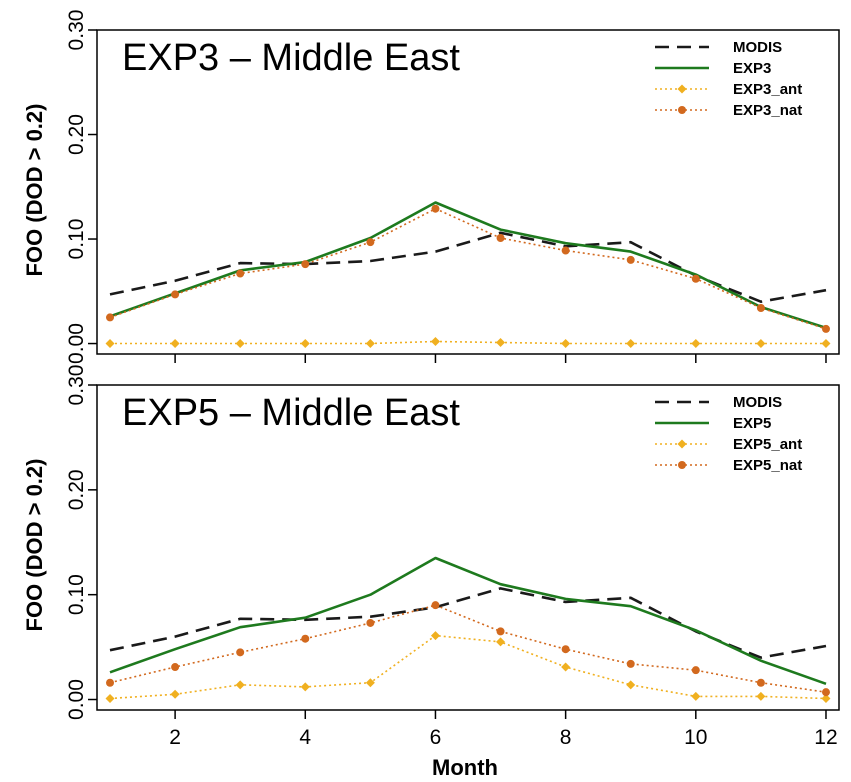  I want to click on x-tick-label: 10, so click(695, 737).